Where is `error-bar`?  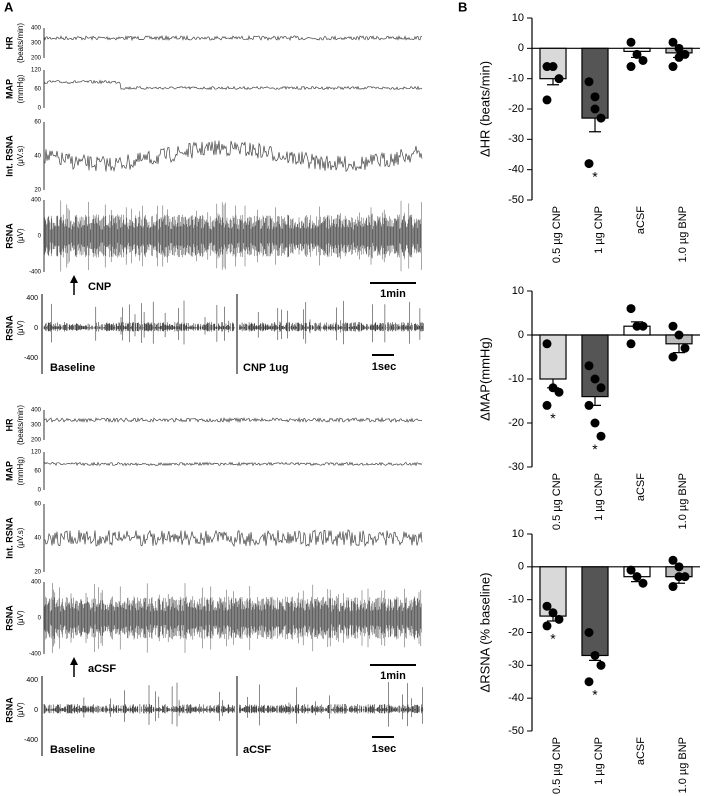
error-bar is located at coordinates (553, 82).